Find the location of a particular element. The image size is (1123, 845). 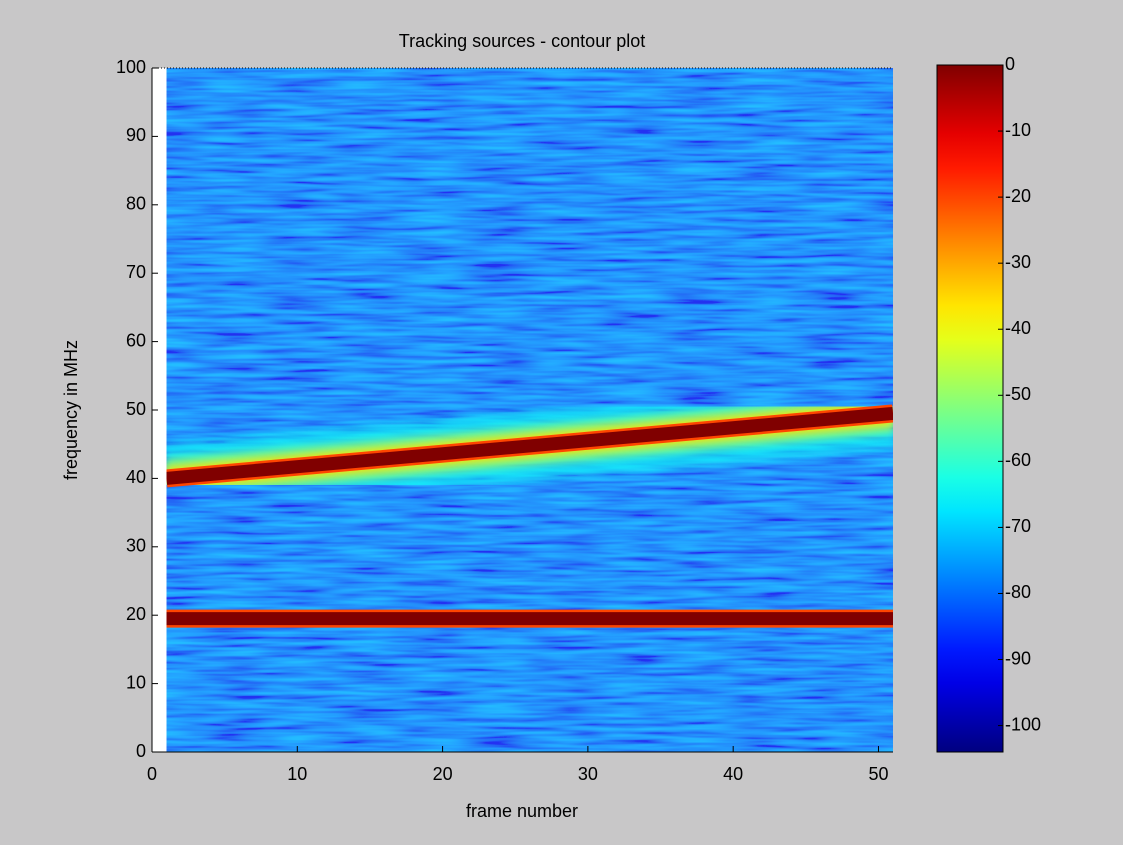

x-tick-label: 50 is located at coordinates (878, 774).